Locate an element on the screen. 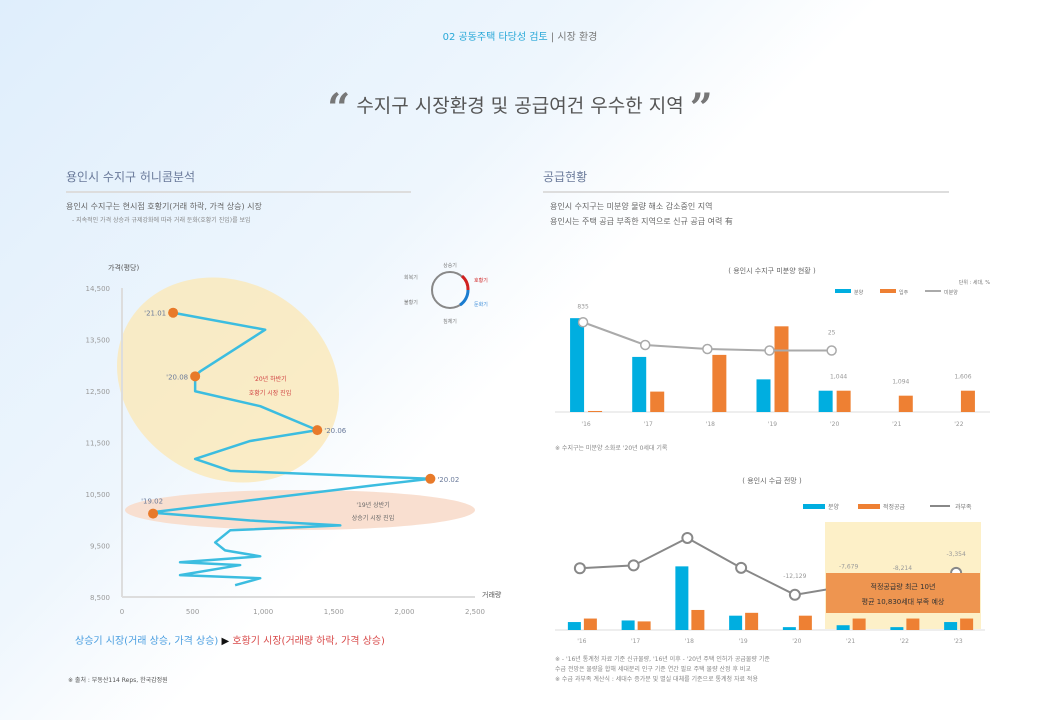 This screenshot has height=720, width=1040. cycle-top: 상승기 is located at coordinates (450, 265).